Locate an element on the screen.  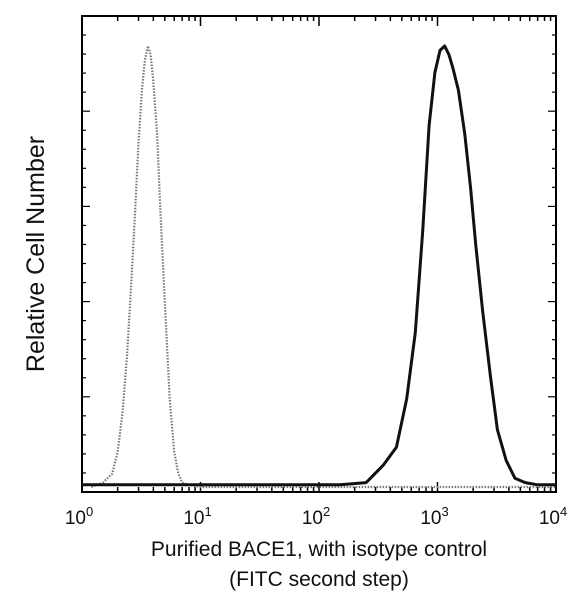
x-tick-label: 10² is located at coordinates (316, 516).